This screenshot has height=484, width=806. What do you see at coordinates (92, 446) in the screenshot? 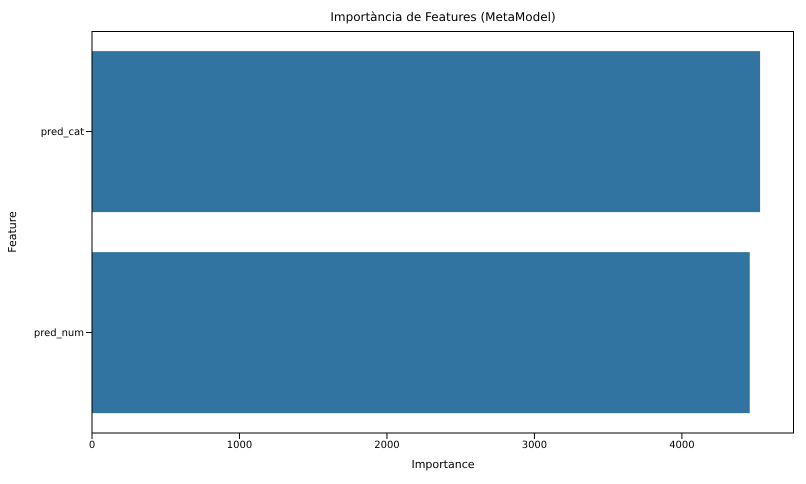
I see `x-tick-label: 0` at bounding box center [92, 446].